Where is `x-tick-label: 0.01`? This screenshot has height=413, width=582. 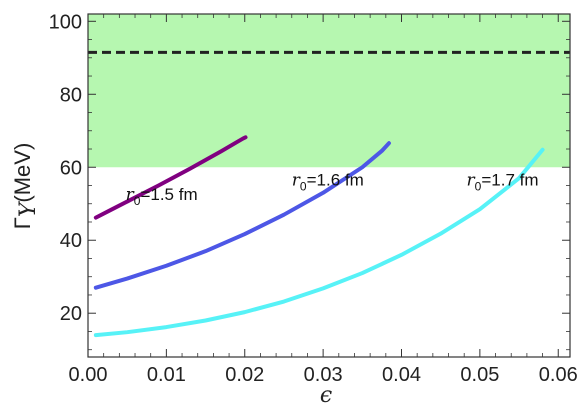
x-tick-label: 0.01 is located at coordinates (166, 375).